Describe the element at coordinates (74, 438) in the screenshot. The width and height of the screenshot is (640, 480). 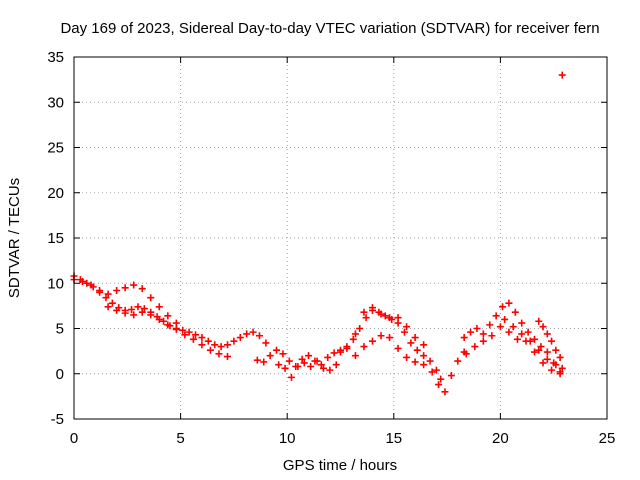
I see `x-tick-label: 0` at that location.